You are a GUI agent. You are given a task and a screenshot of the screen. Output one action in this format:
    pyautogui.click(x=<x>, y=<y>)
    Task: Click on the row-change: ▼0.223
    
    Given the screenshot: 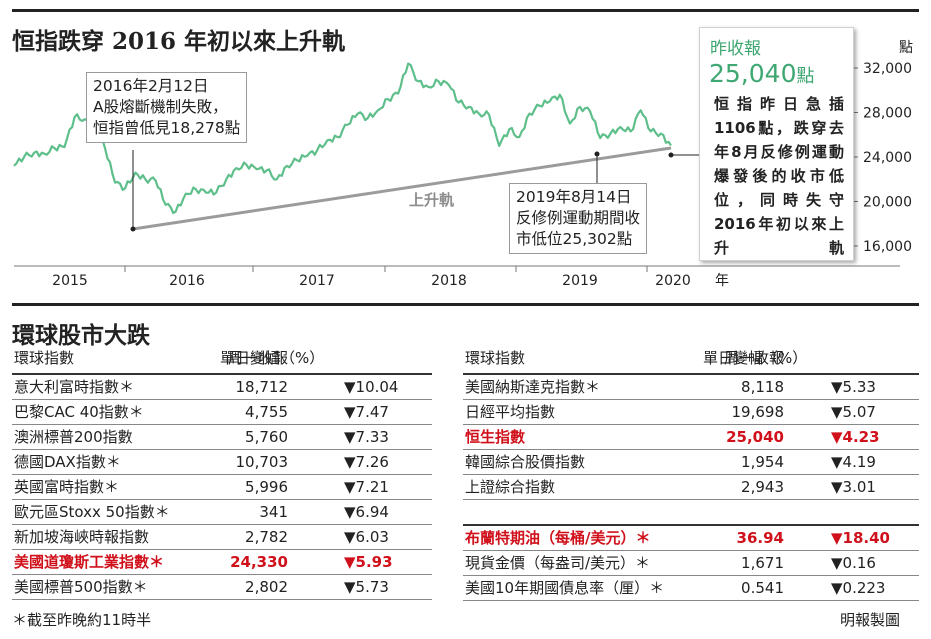 What is the action you would take?
    pyautogui.click(x=858, y=588)
    